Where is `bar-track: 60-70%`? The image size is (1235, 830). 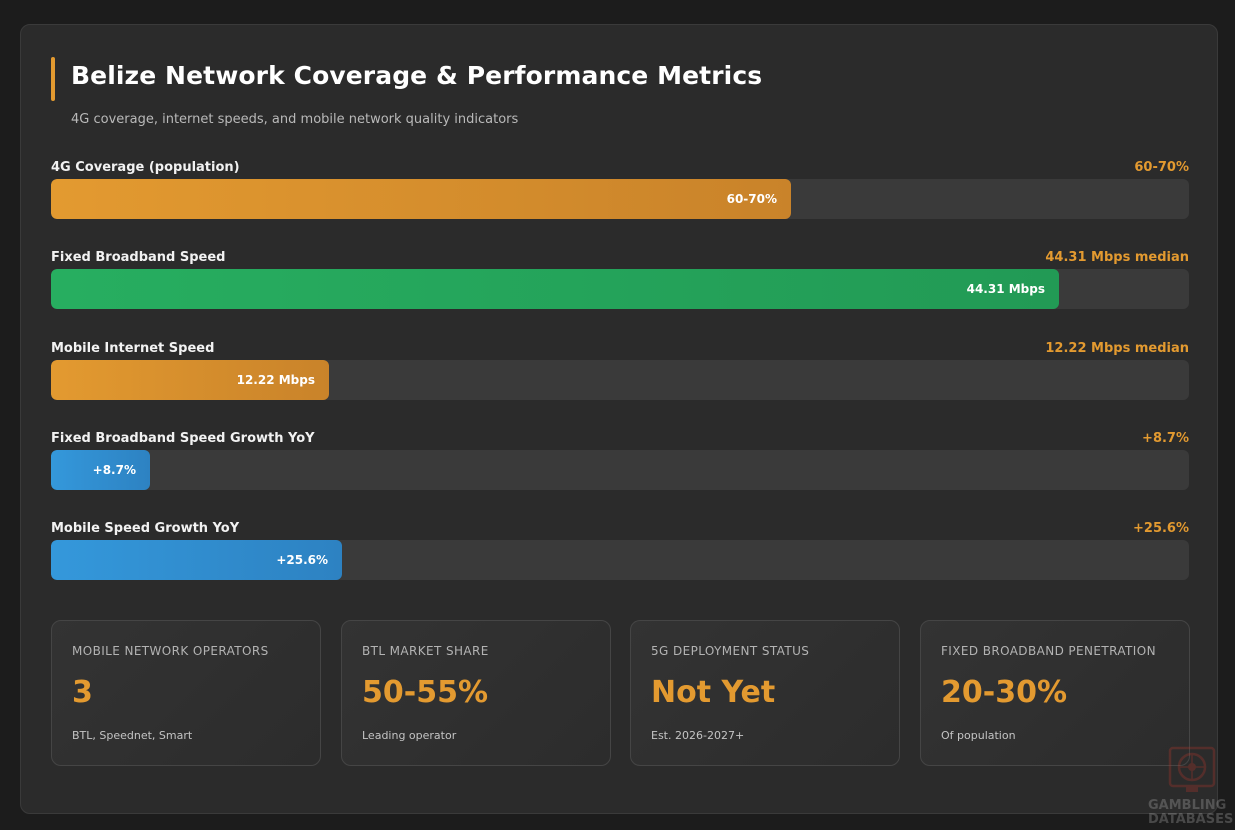
bar-track: 60-70% is located at coordinates (620, 199).